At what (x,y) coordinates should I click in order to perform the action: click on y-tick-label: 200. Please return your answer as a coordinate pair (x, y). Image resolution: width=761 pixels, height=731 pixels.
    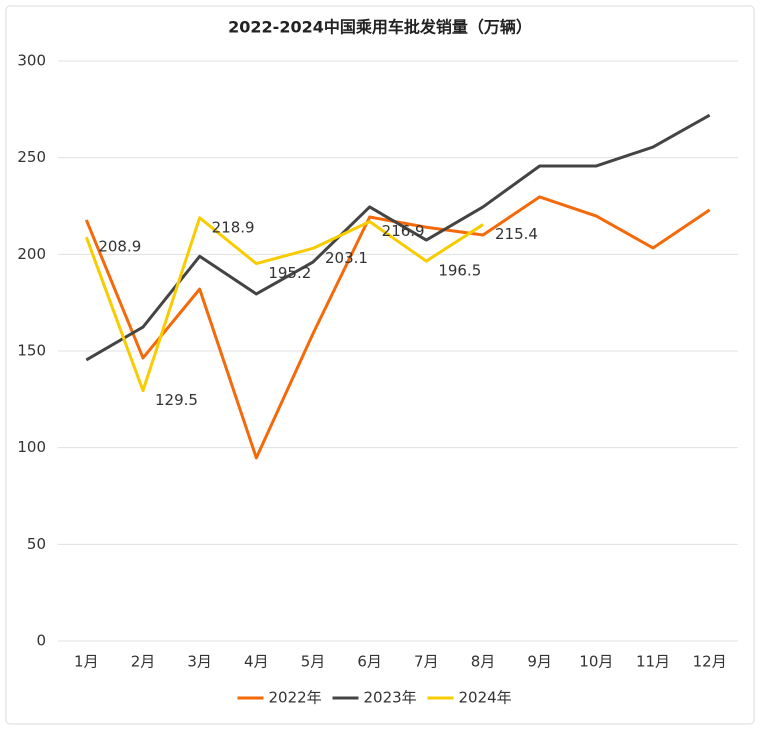
    Looking at the image, I should click on (31, 254).